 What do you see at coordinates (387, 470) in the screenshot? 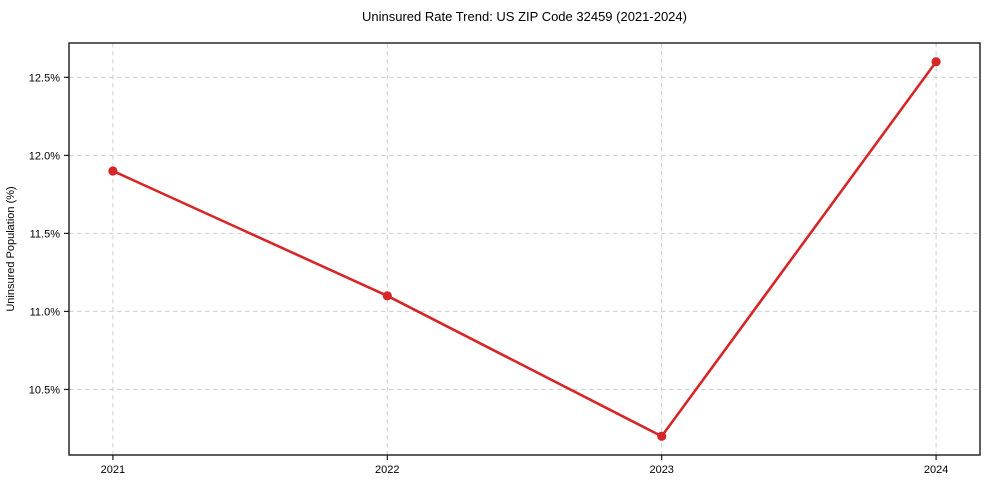
I see `x-tick-label: 2022` at bounding box center [387, 470].